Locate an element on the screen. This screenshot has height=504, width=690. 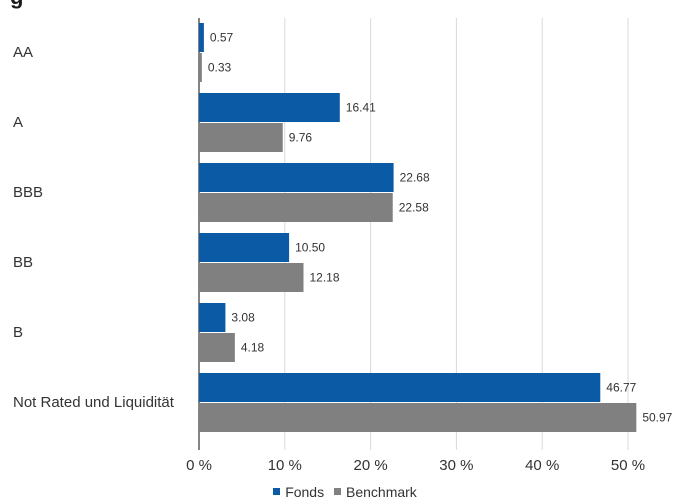
bar-benchmark-a is located at coordinates (241, 137).